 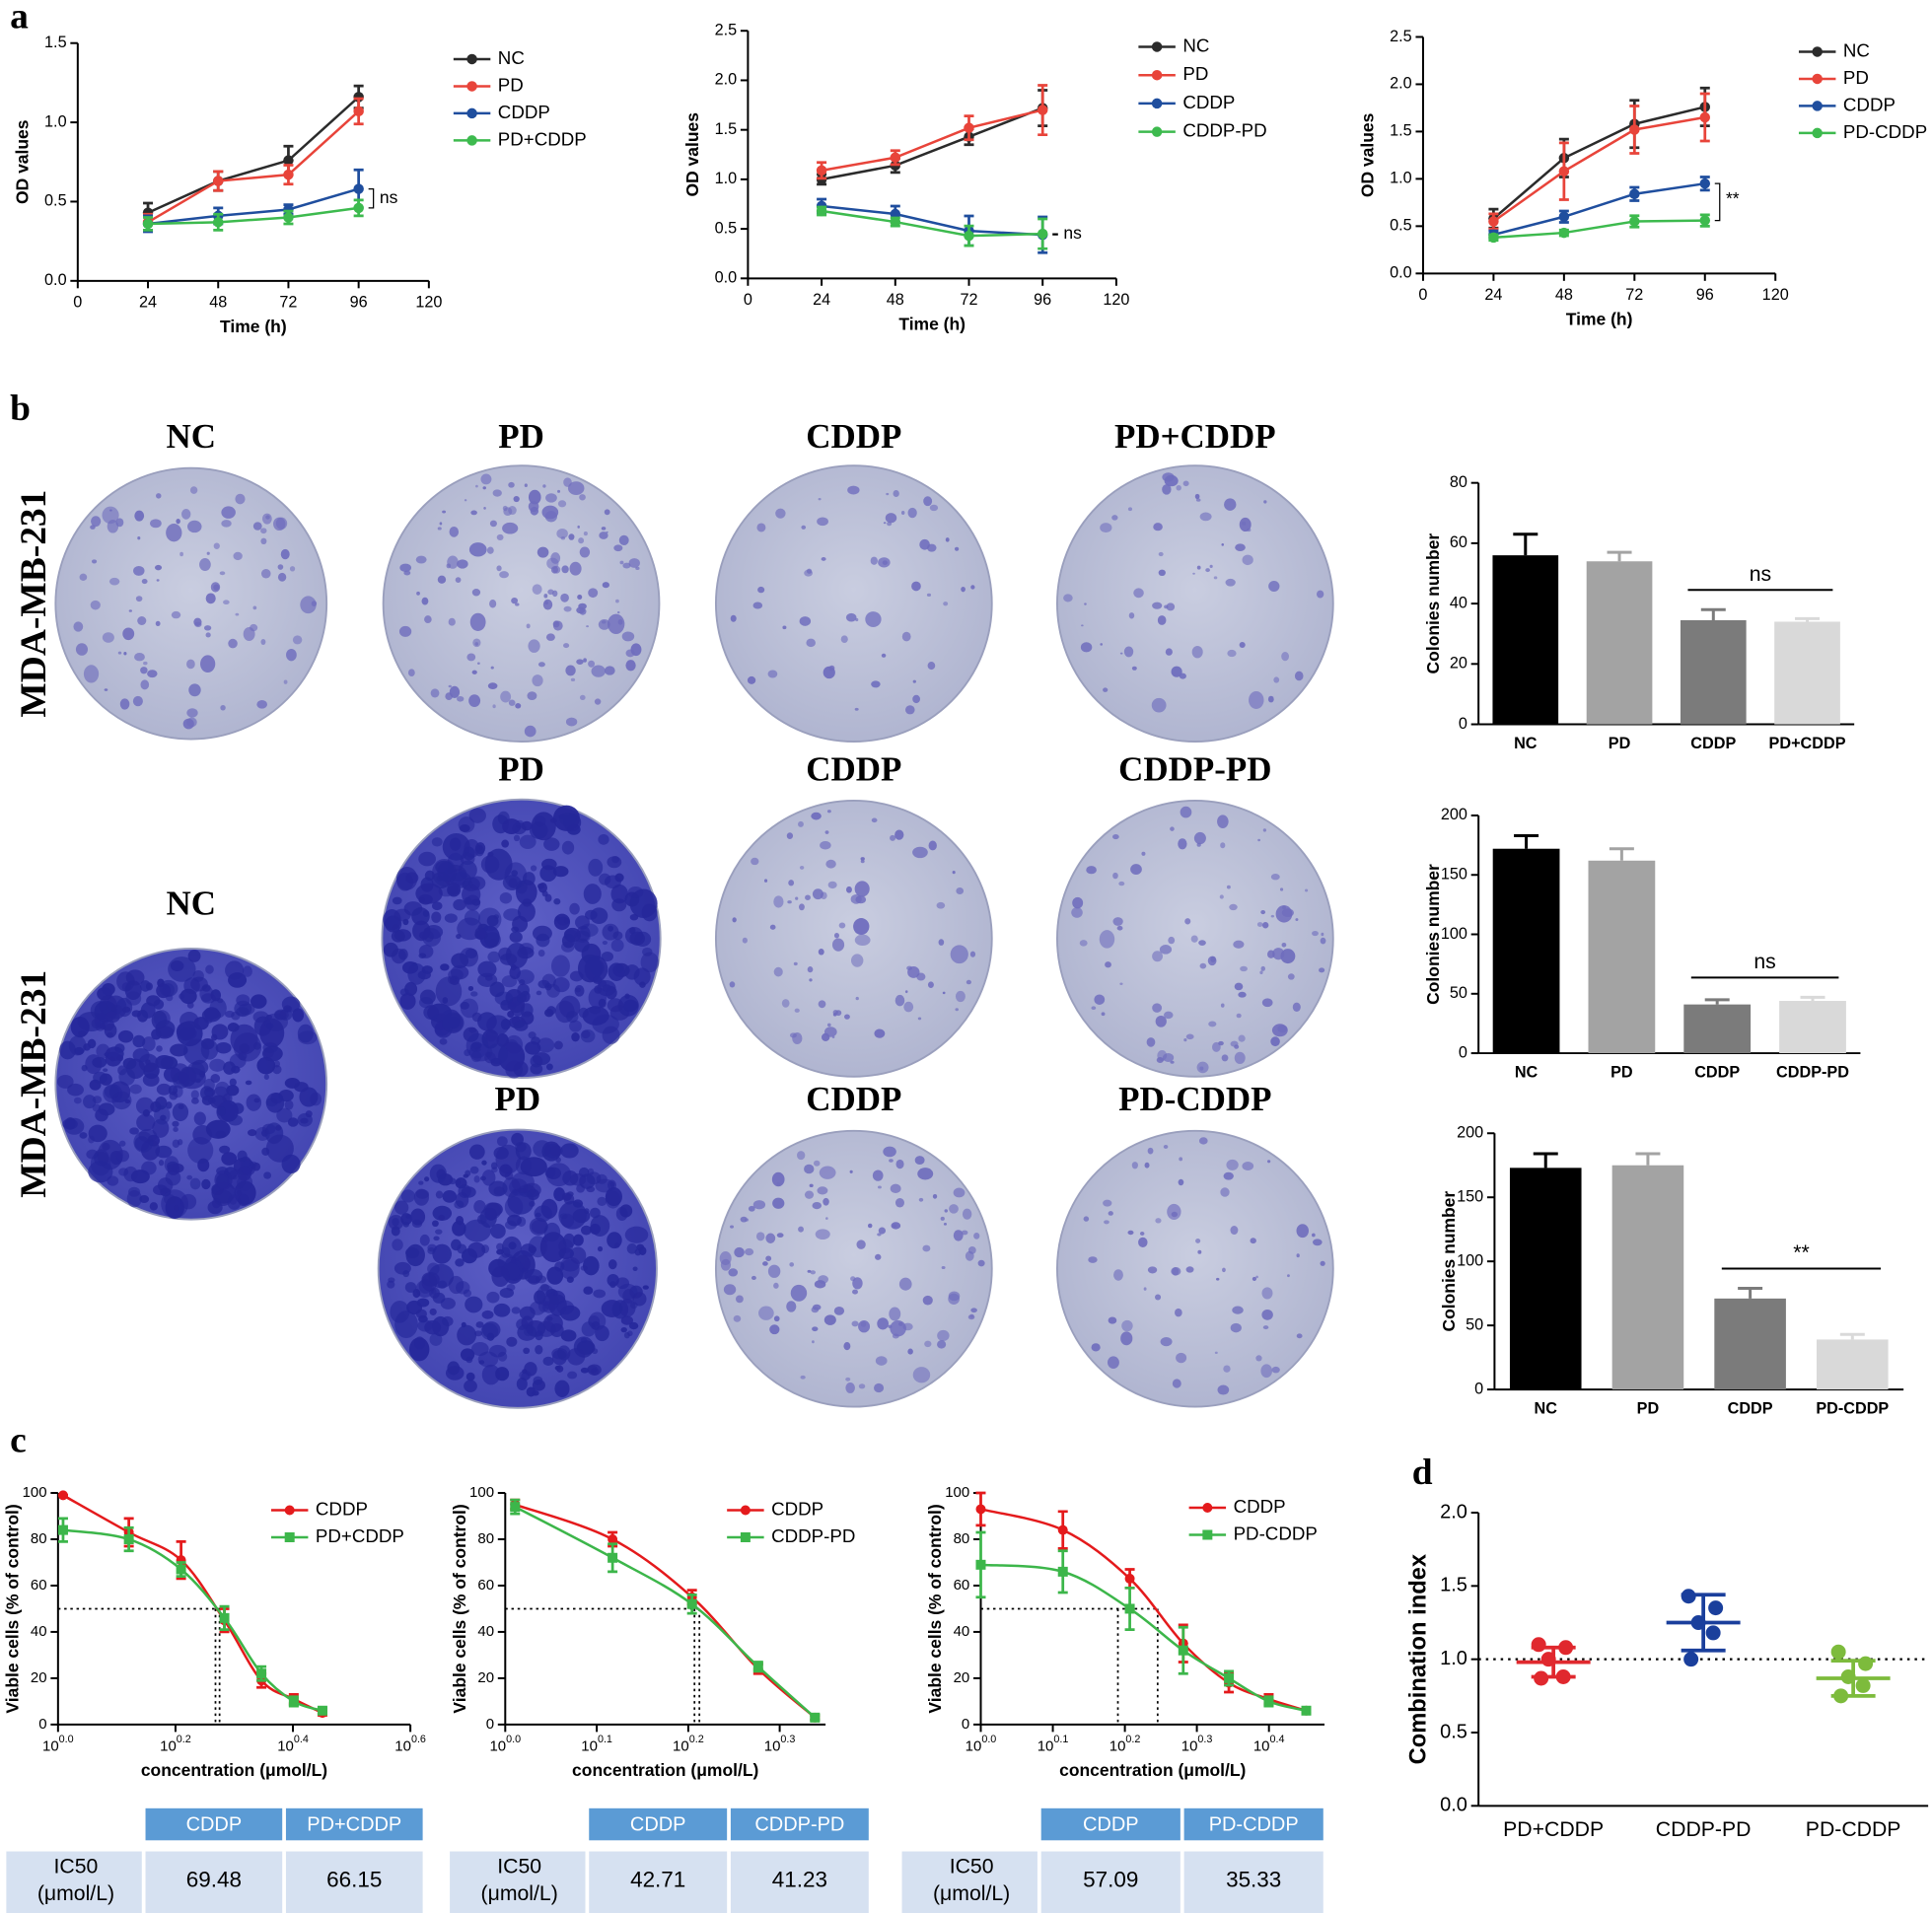 I want to click on x-tick-label: CDDP, so click(x=1717, y=1072).